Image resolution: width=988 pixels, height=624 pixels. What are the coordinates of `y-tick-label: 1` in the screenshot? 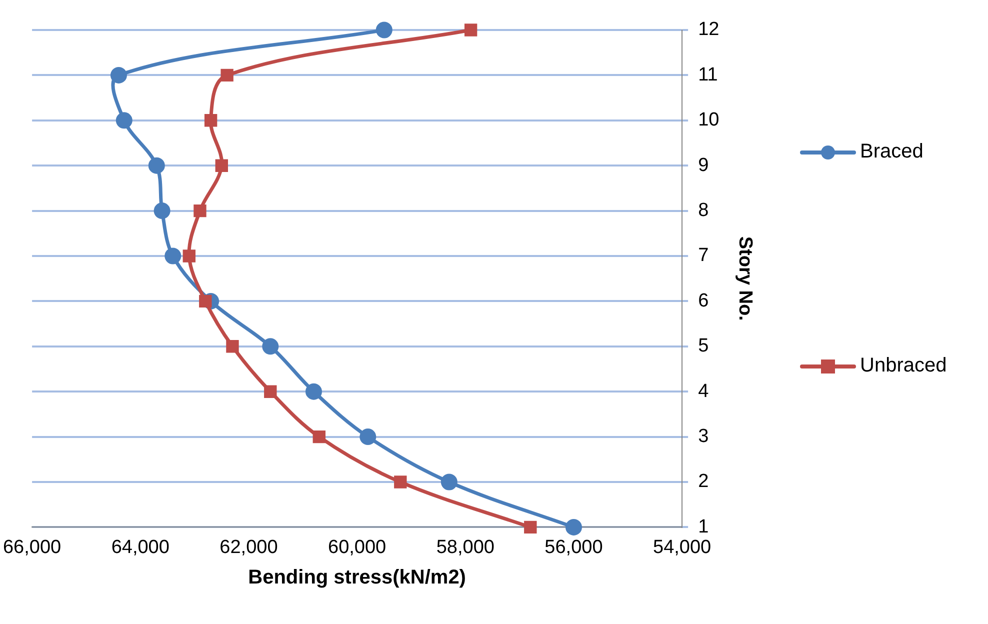 It's located at (703, 527).